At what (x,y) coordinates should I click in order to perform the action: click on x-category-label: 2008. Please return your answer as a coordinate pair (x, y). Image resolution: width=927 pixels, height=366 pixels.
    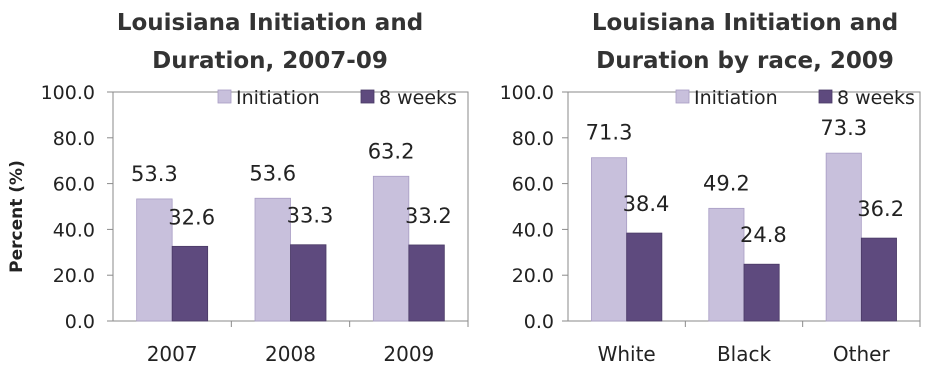
    Looking at the image, I should click on (290, 354).